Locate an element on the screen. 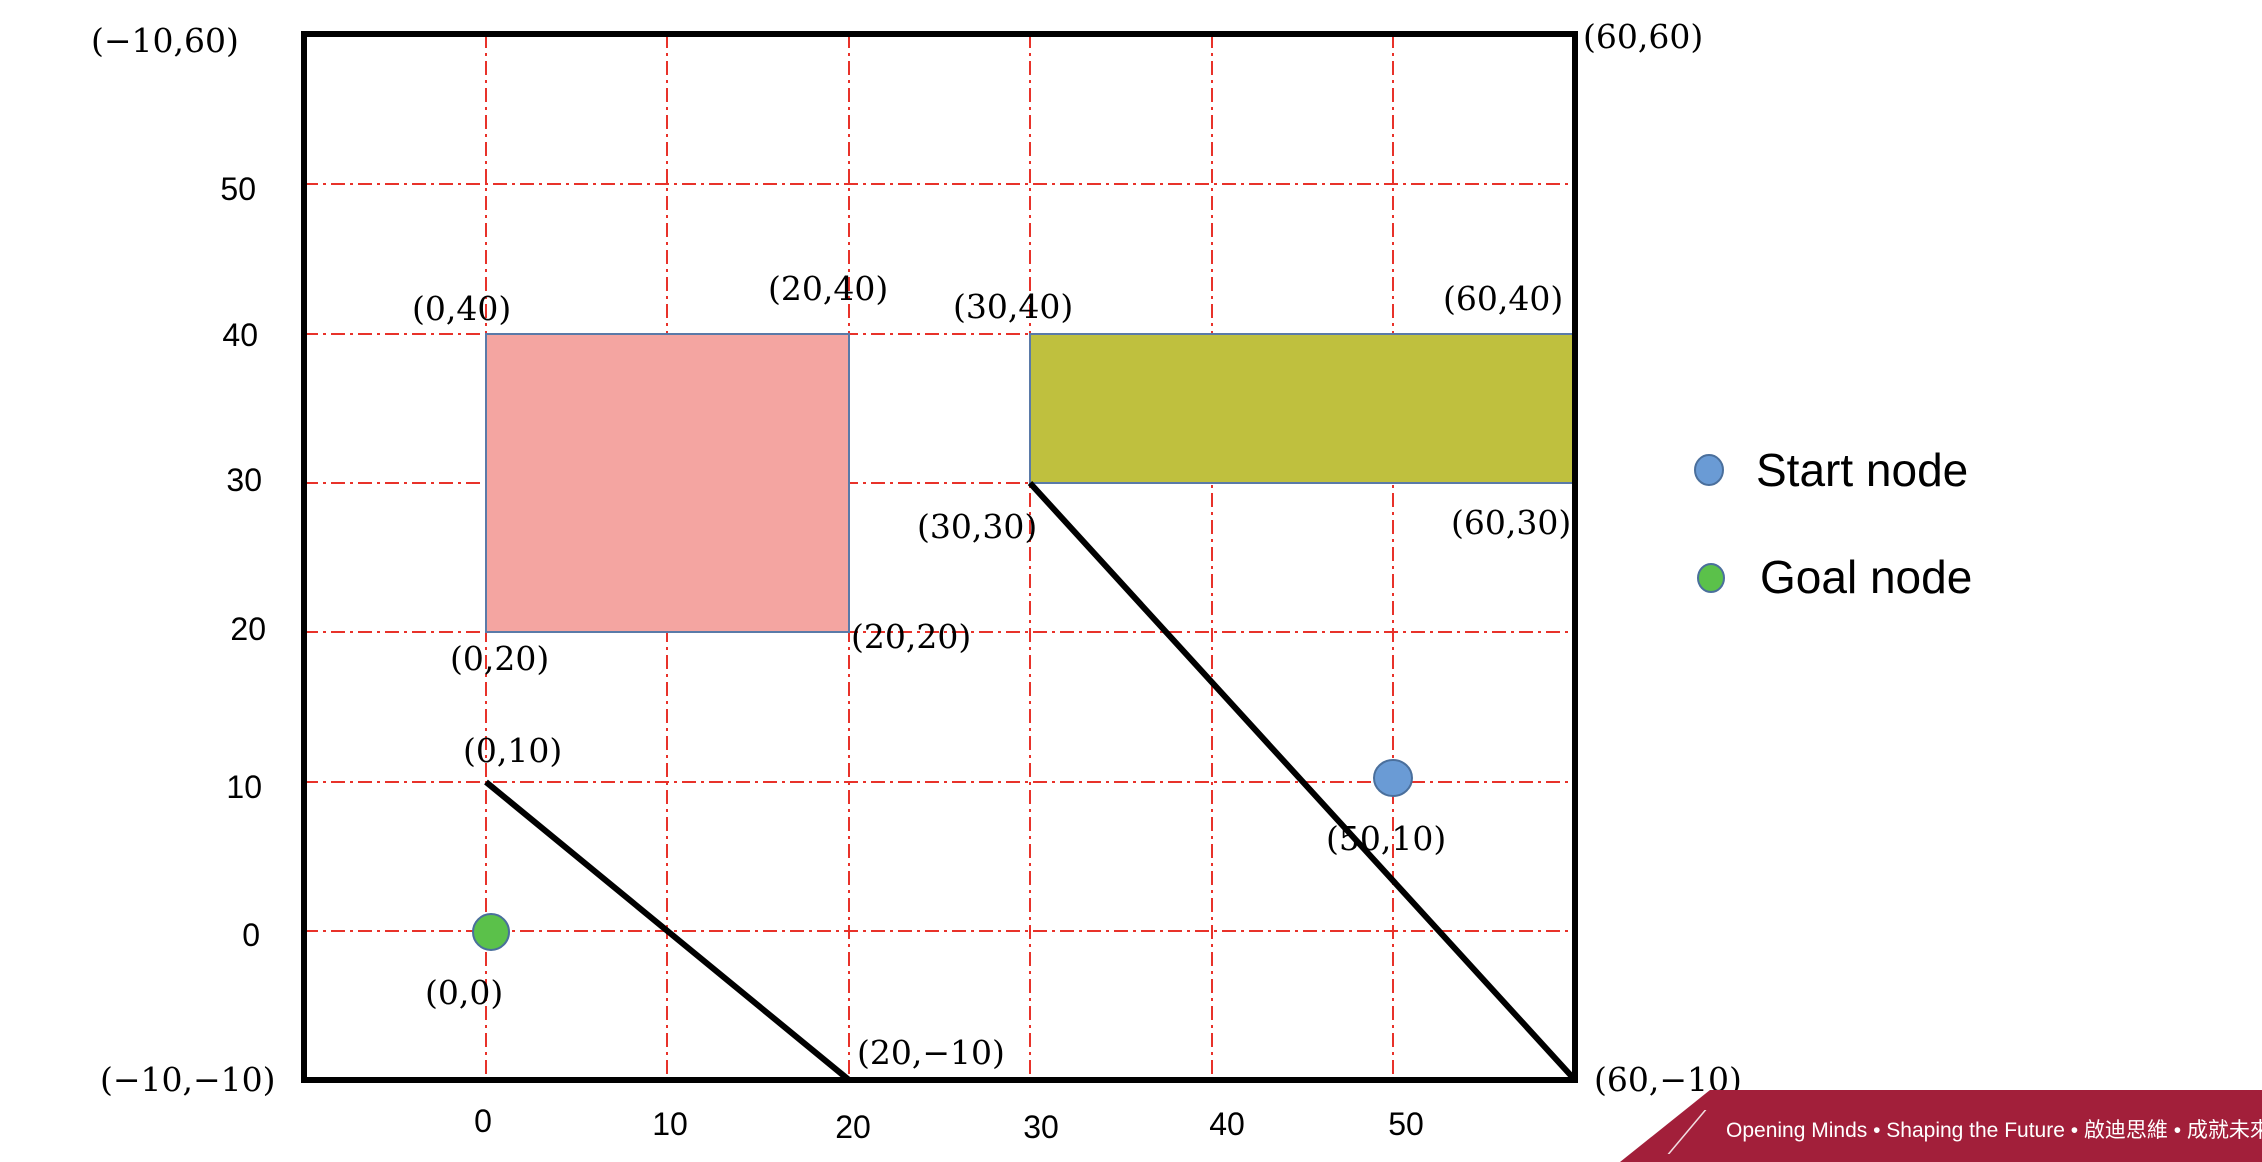 The image size is (2262, 1162). obstacle-1-top-left-label: (0,40) is located at coordinates (461, 308).